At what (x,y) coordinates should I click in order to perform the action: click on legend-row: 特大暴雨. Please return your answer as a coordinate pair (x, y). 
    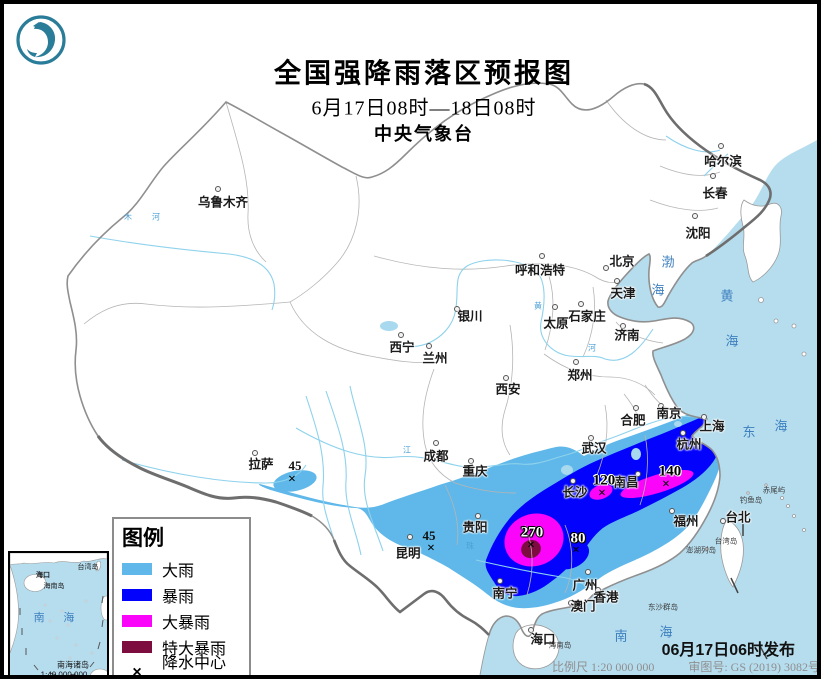
    Looking at the image, I should click on (181, 647).